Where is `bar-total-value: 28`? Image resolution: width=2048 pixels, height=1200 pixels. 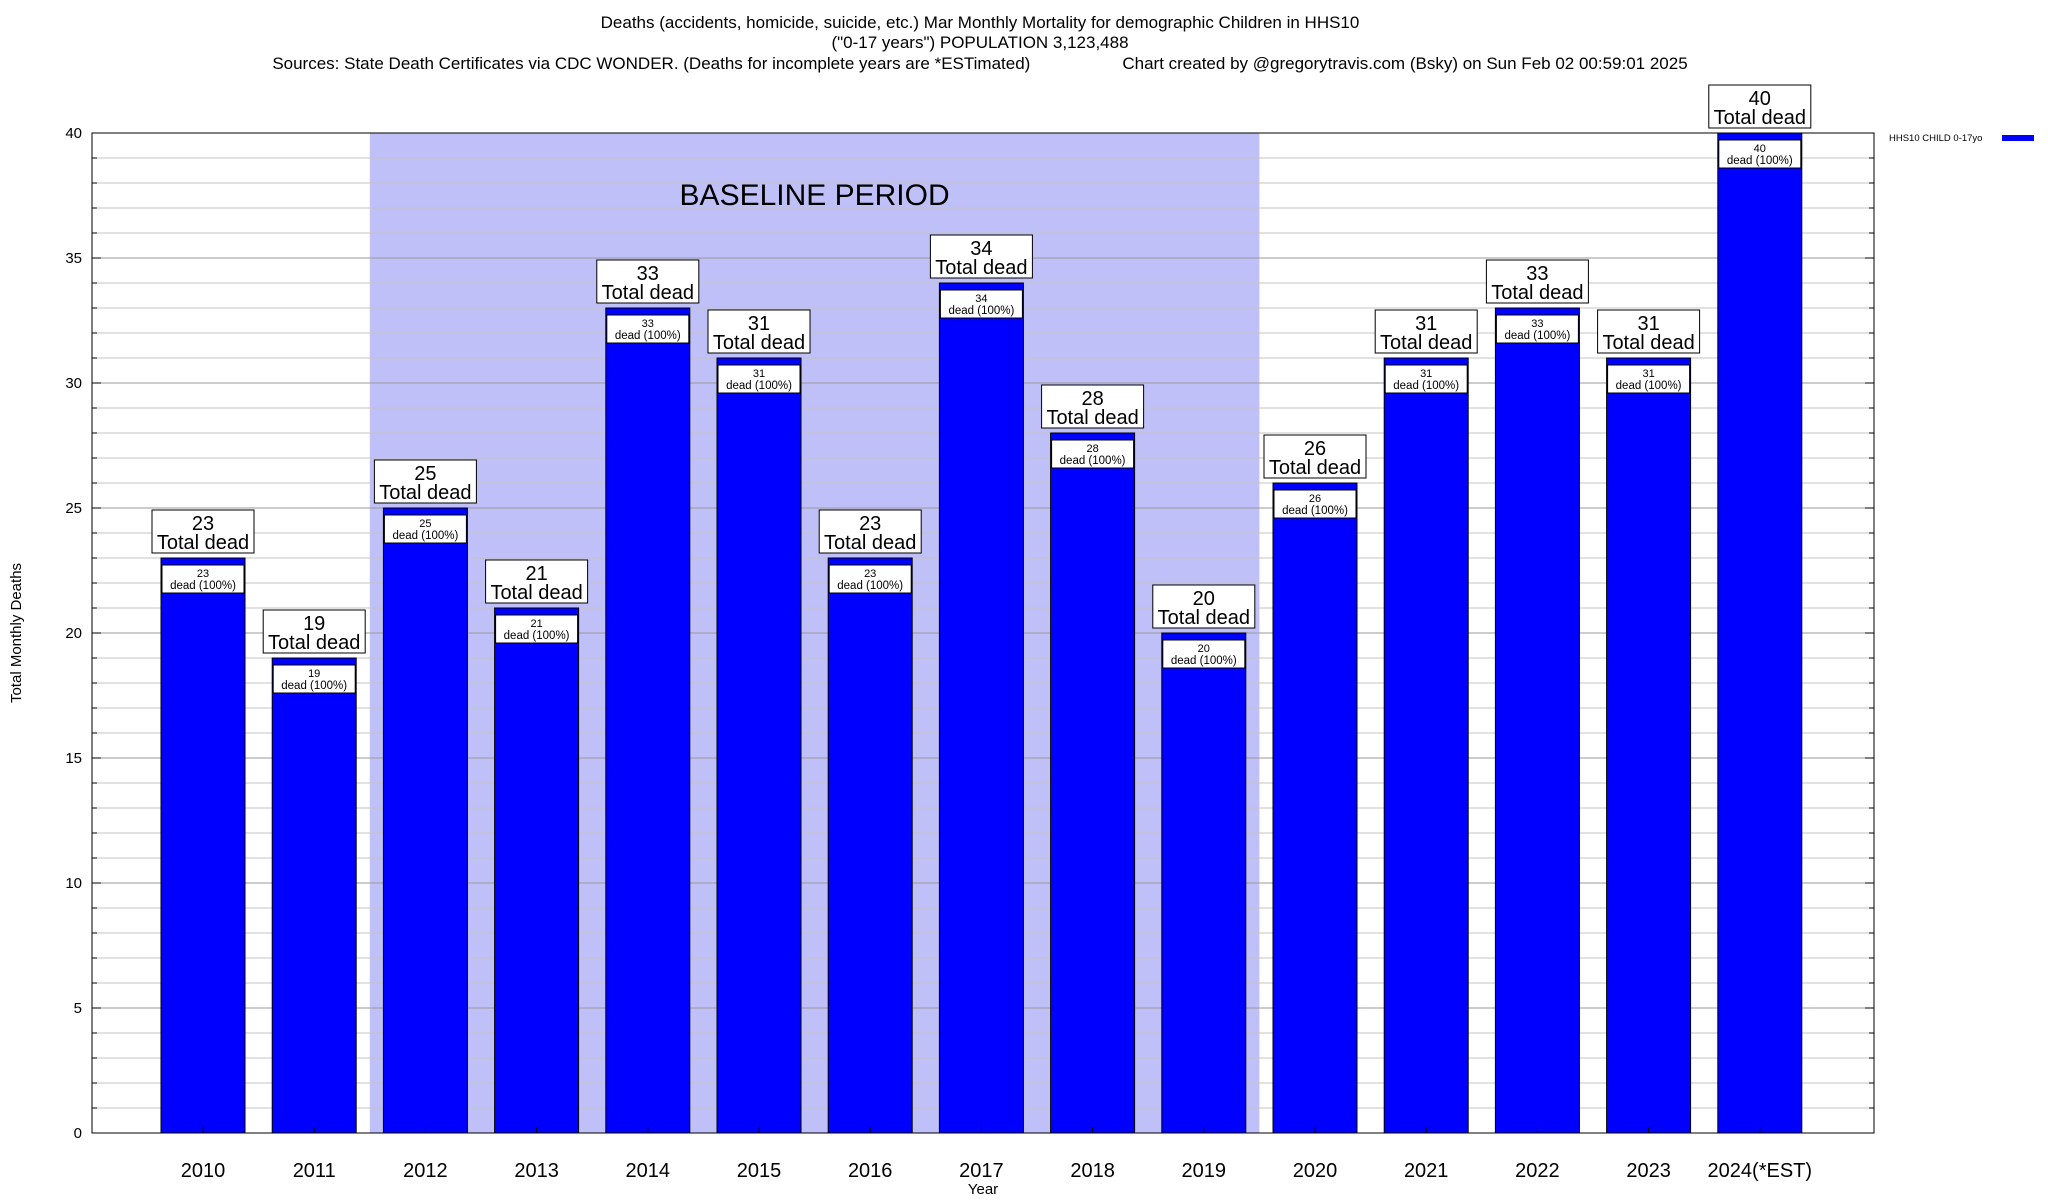 bar-total-value: 28 is located at coordinates (1092, 399).